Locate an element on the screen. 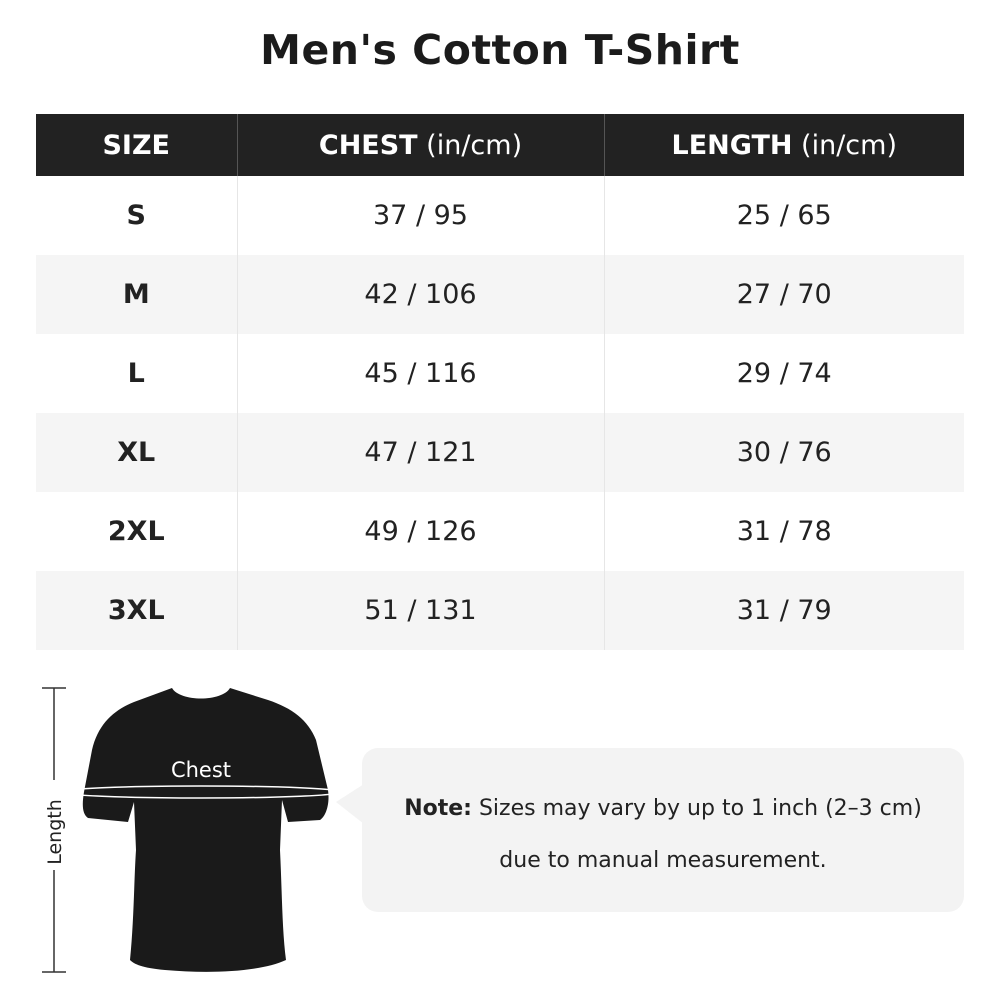 The width and height of the screenshot is (1000, 1000). table-header-row: SIZE CHEST (in/cm) LENGTH (in/cm) is located at coordinates (500, 145).